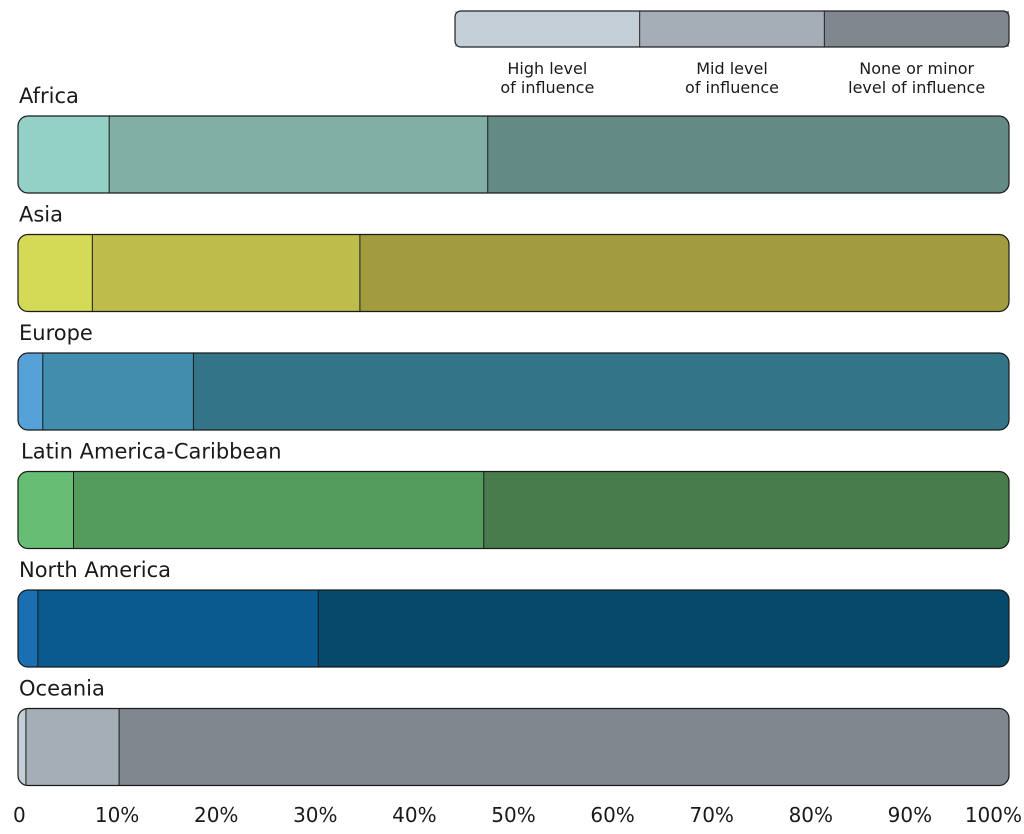  I want to click on x-tick-label: 0, so click(19, 815).